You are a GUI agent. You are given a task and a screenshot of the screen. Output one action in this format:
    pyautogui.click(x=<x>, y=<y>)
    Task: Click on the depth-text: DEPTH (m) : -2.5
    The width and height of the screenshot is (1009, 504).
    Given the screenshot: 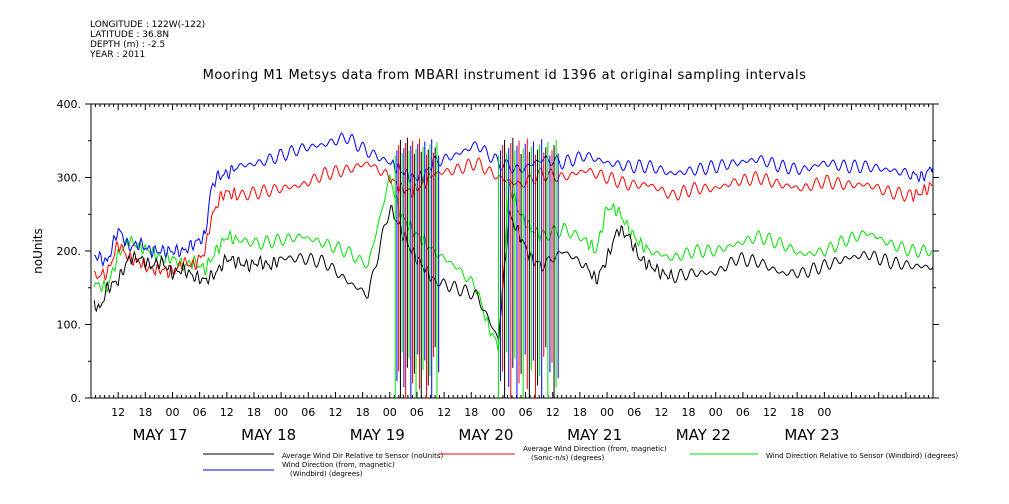 What is the action you would take?
    pyautogui.click(x=128, y=45)
    